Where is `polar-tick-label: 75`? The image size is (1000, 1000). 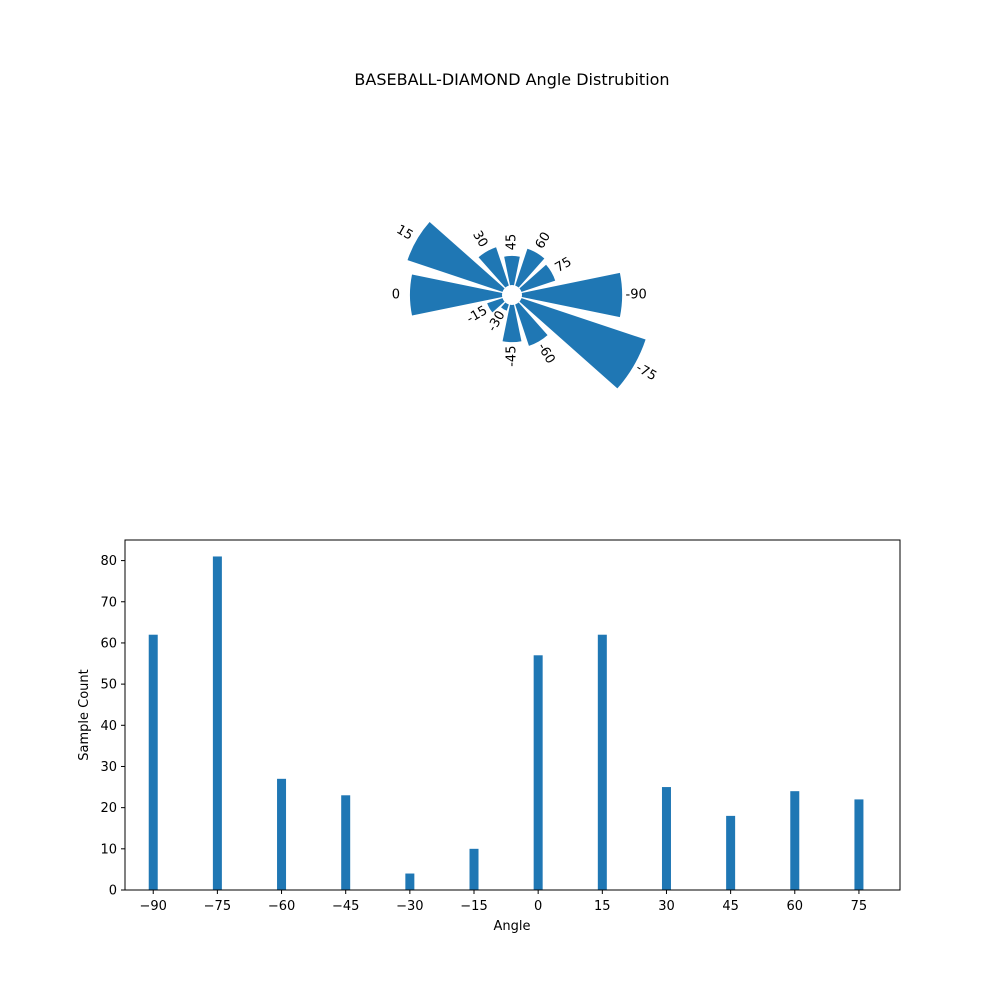
polar-tick-label: 75 is located at coordinates (564, 265).